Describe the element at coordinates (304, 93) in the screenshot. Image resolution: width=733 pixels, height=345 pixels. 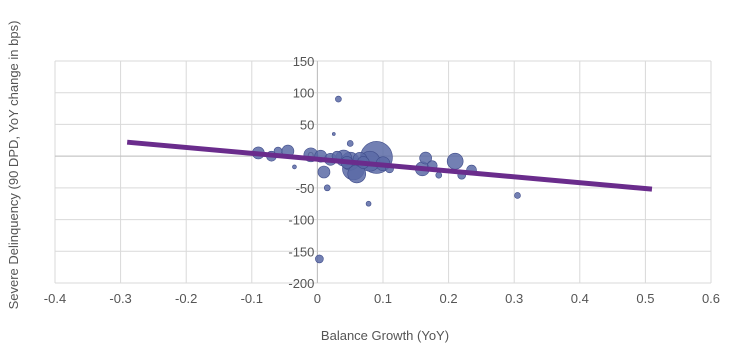
I see `y-tick-label: 100` at that location.